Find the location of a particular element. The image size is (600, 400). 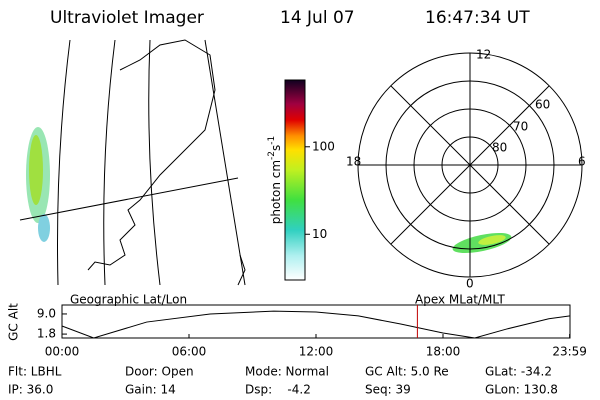

status-field: GLat: -34.2 is located at coordinates (518, 372).